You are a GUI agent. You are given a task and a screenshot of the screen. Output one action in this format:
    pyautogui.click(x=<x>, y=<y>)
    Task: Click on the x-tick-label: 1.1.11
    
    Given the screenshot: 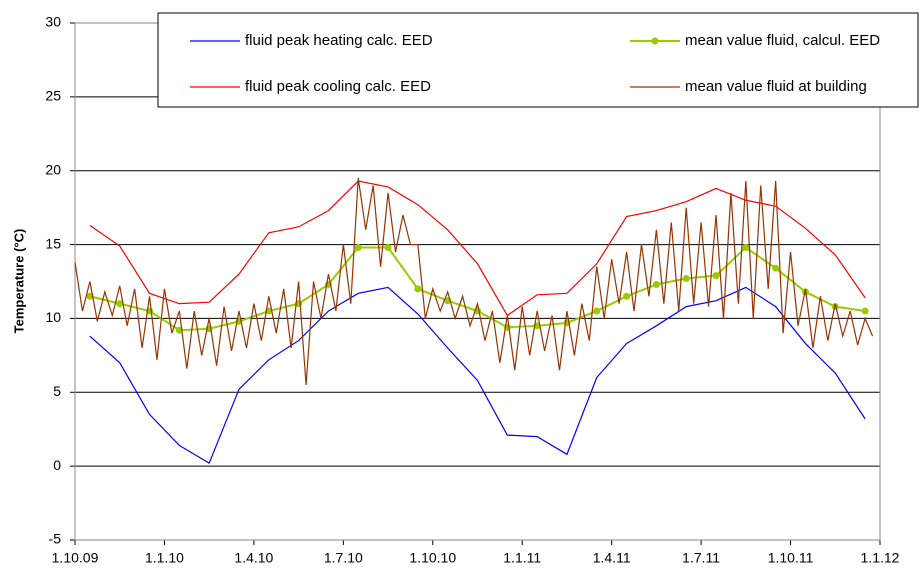 What is the action you would take?
    pyautogui.click(x=522, y=558)
    